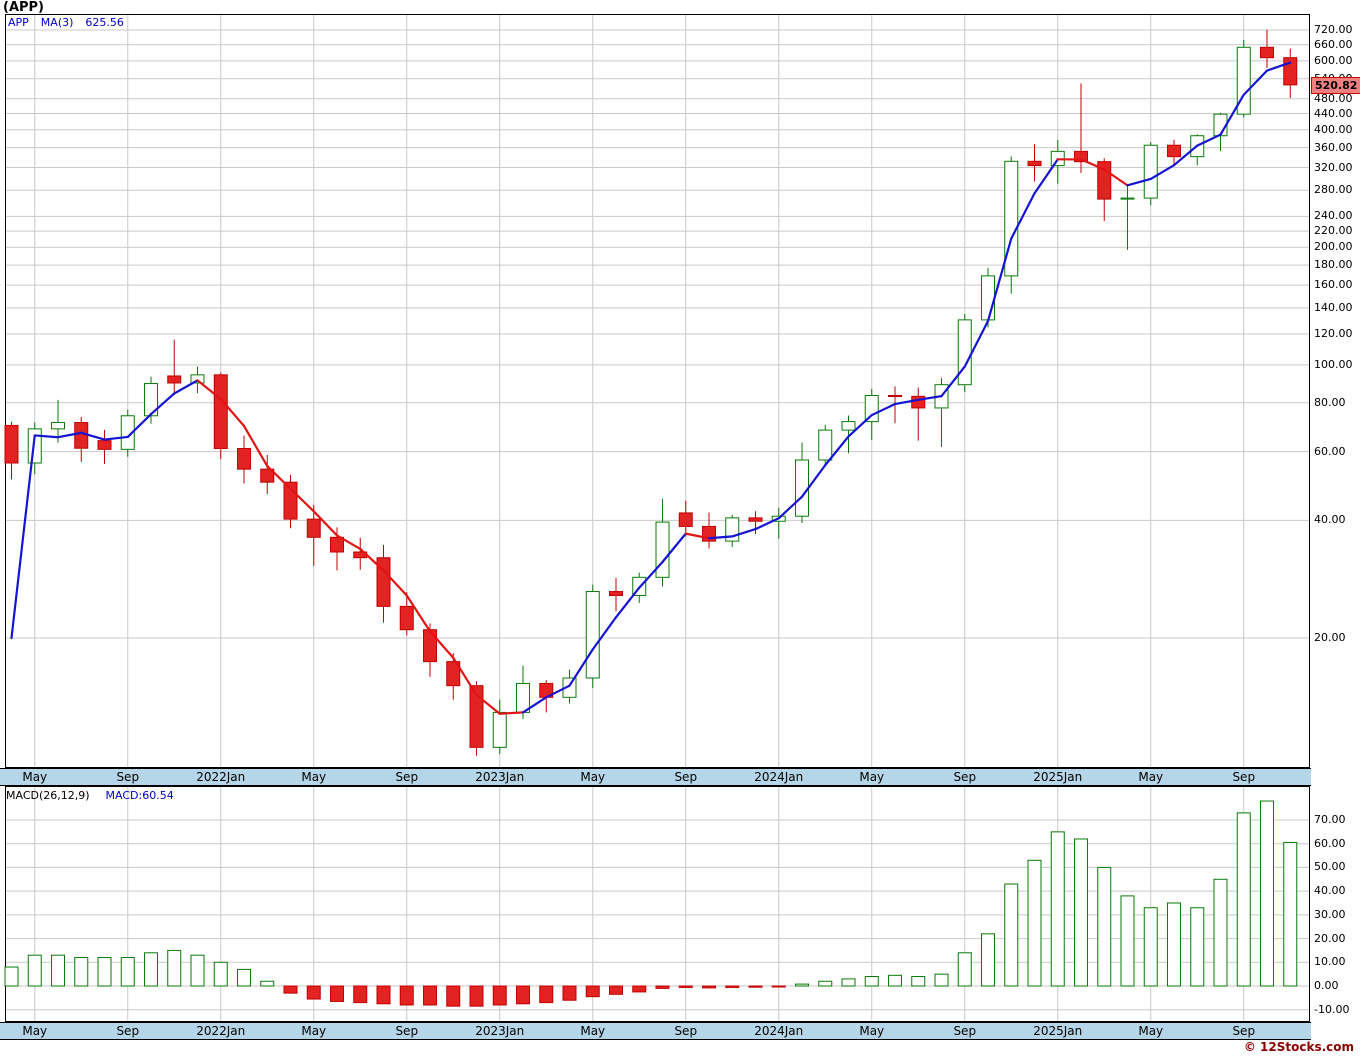  What do you see at coordinates (1335, 85) in the screenshot?
I see `current-price-badge: 520.82` at bounding box center [1335, 85].